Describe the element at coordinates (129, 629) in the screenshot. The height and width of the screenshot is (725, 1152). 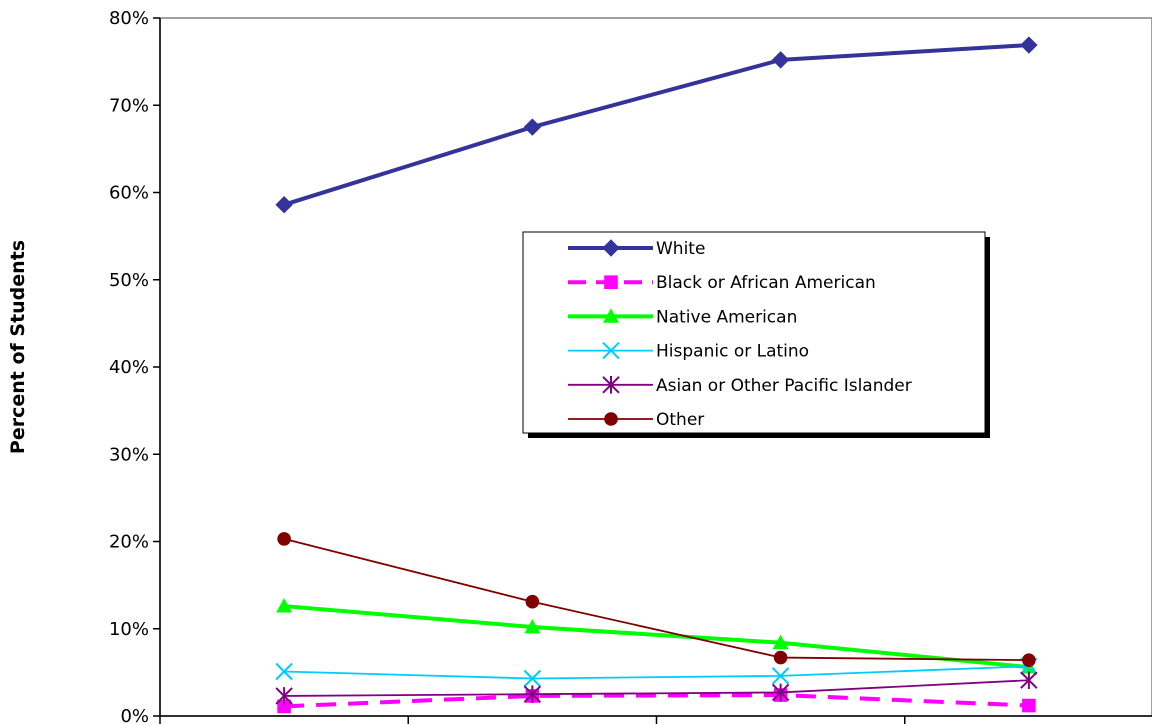
I see `y-tick-label: 10%` at that location.